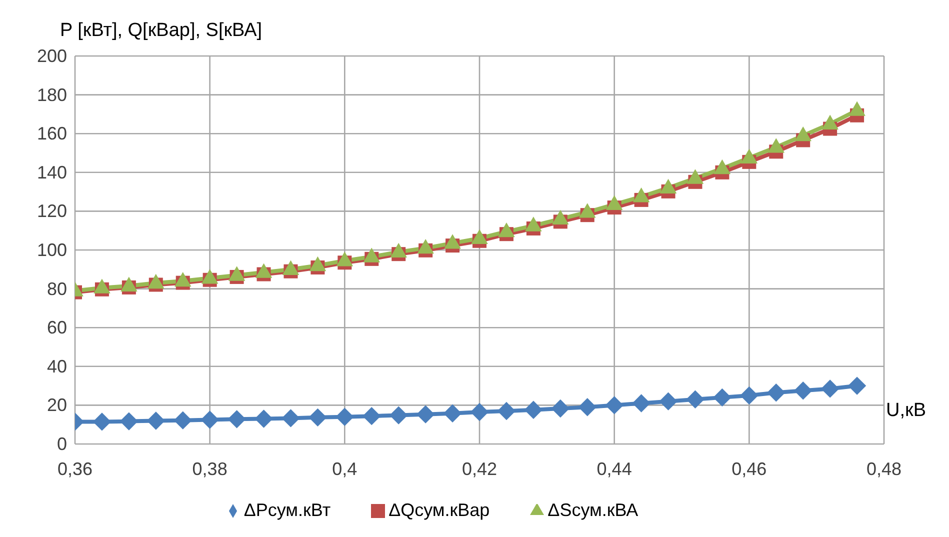 This screenshot has height=537, width=949. What do you see at coordinates (51, 250) in the screenshot?
I see `y-tick-label: 100` at bounding box center [51, 250].